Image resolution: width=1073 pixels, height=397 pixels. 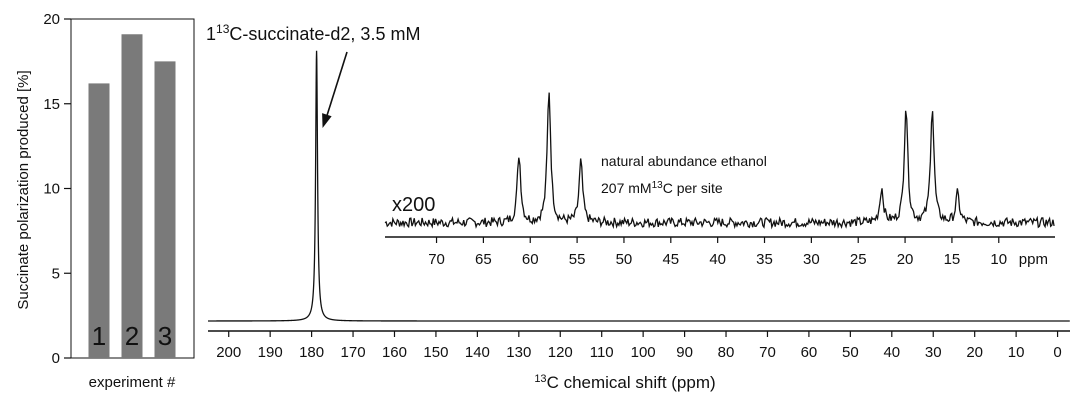 What do you see at coordinates (974, 352) in the screenshot?
I see `main-x-tick-label-20: 20` at bounding box center [974, 352].